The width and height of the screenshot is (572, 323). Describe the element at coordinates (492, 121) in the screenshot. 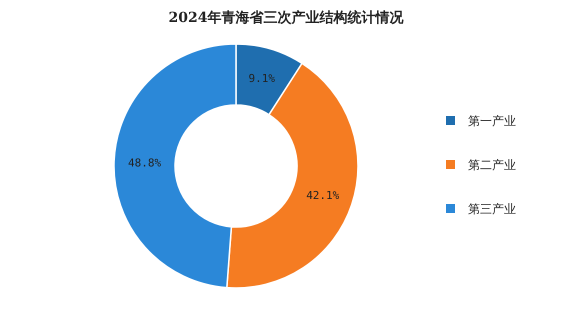

I see `legend-label: 第一产业` at that location.